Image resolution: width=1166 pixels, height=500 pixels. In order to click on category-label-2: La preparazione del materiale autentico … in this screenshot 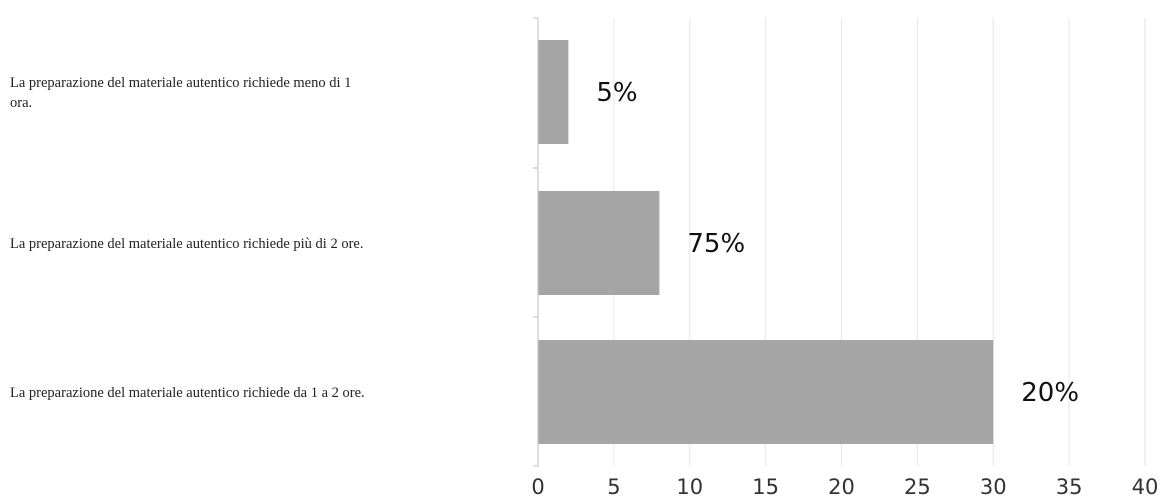, I will do `click(186, 244)`.